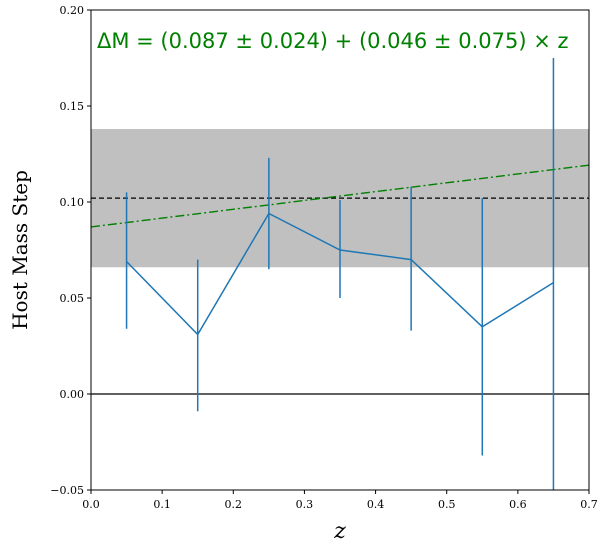 This screenshot has width=600, height=544. Describe the element at coordinates (70, 250) in the screenshot. I see `y-ticks: −0.05 0.00 0.05 0.10 0.15 0.20` at that location.